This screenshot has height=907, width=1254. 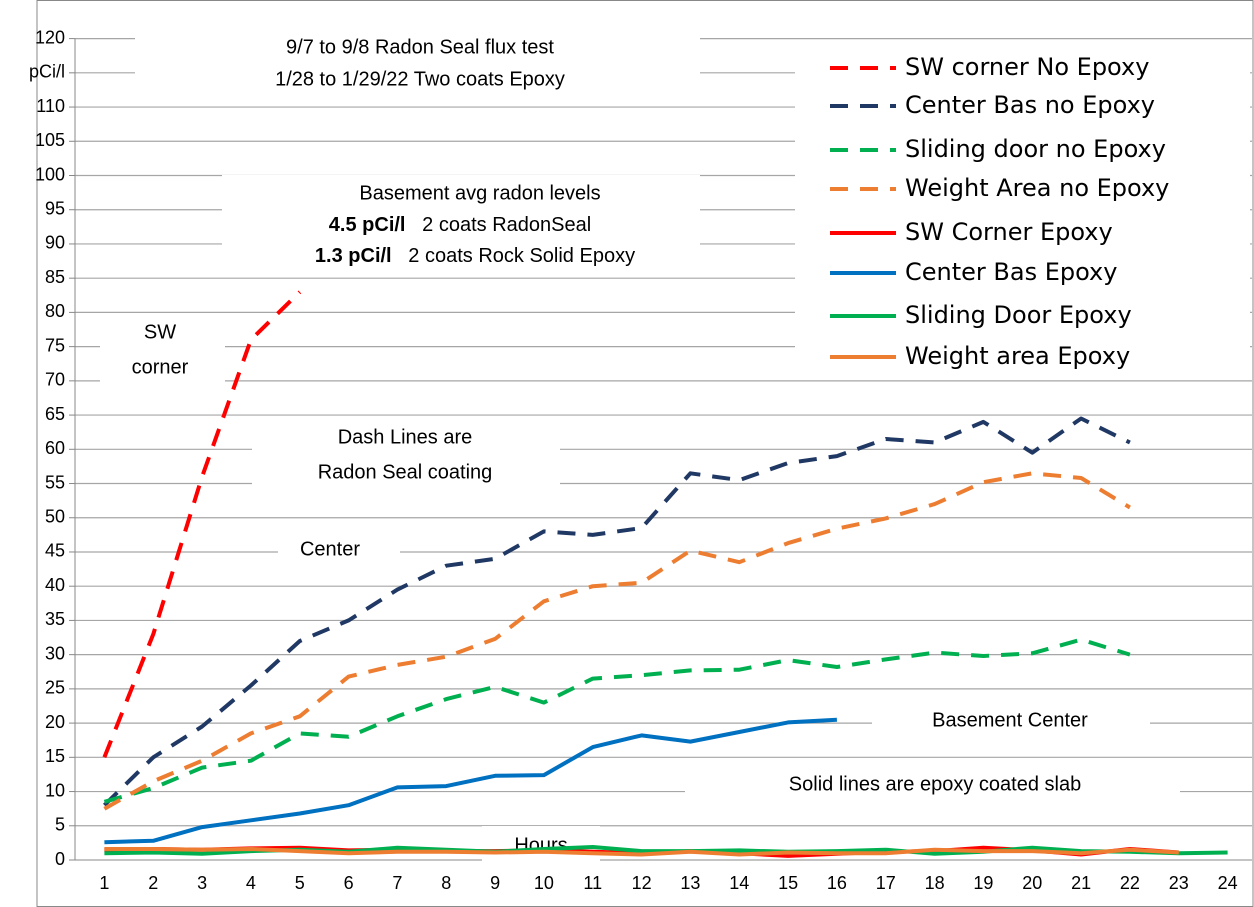 I want to click on y-tick-label: 0, so click(x=60, y=859).